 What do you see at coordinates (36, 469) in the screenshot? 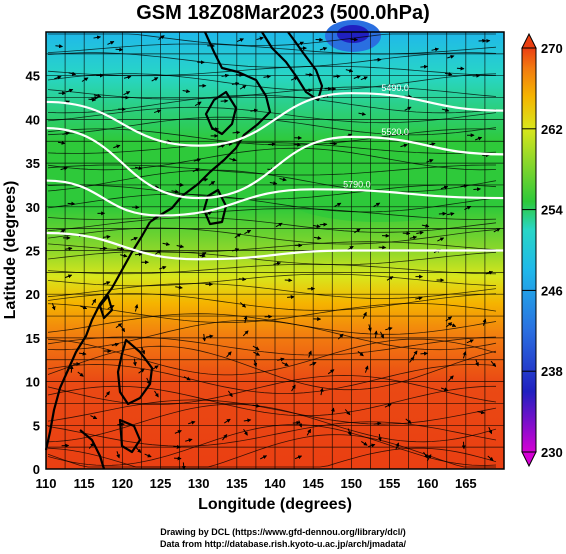
I see `y-tick-label: 0` at bounding box center [36, 469].